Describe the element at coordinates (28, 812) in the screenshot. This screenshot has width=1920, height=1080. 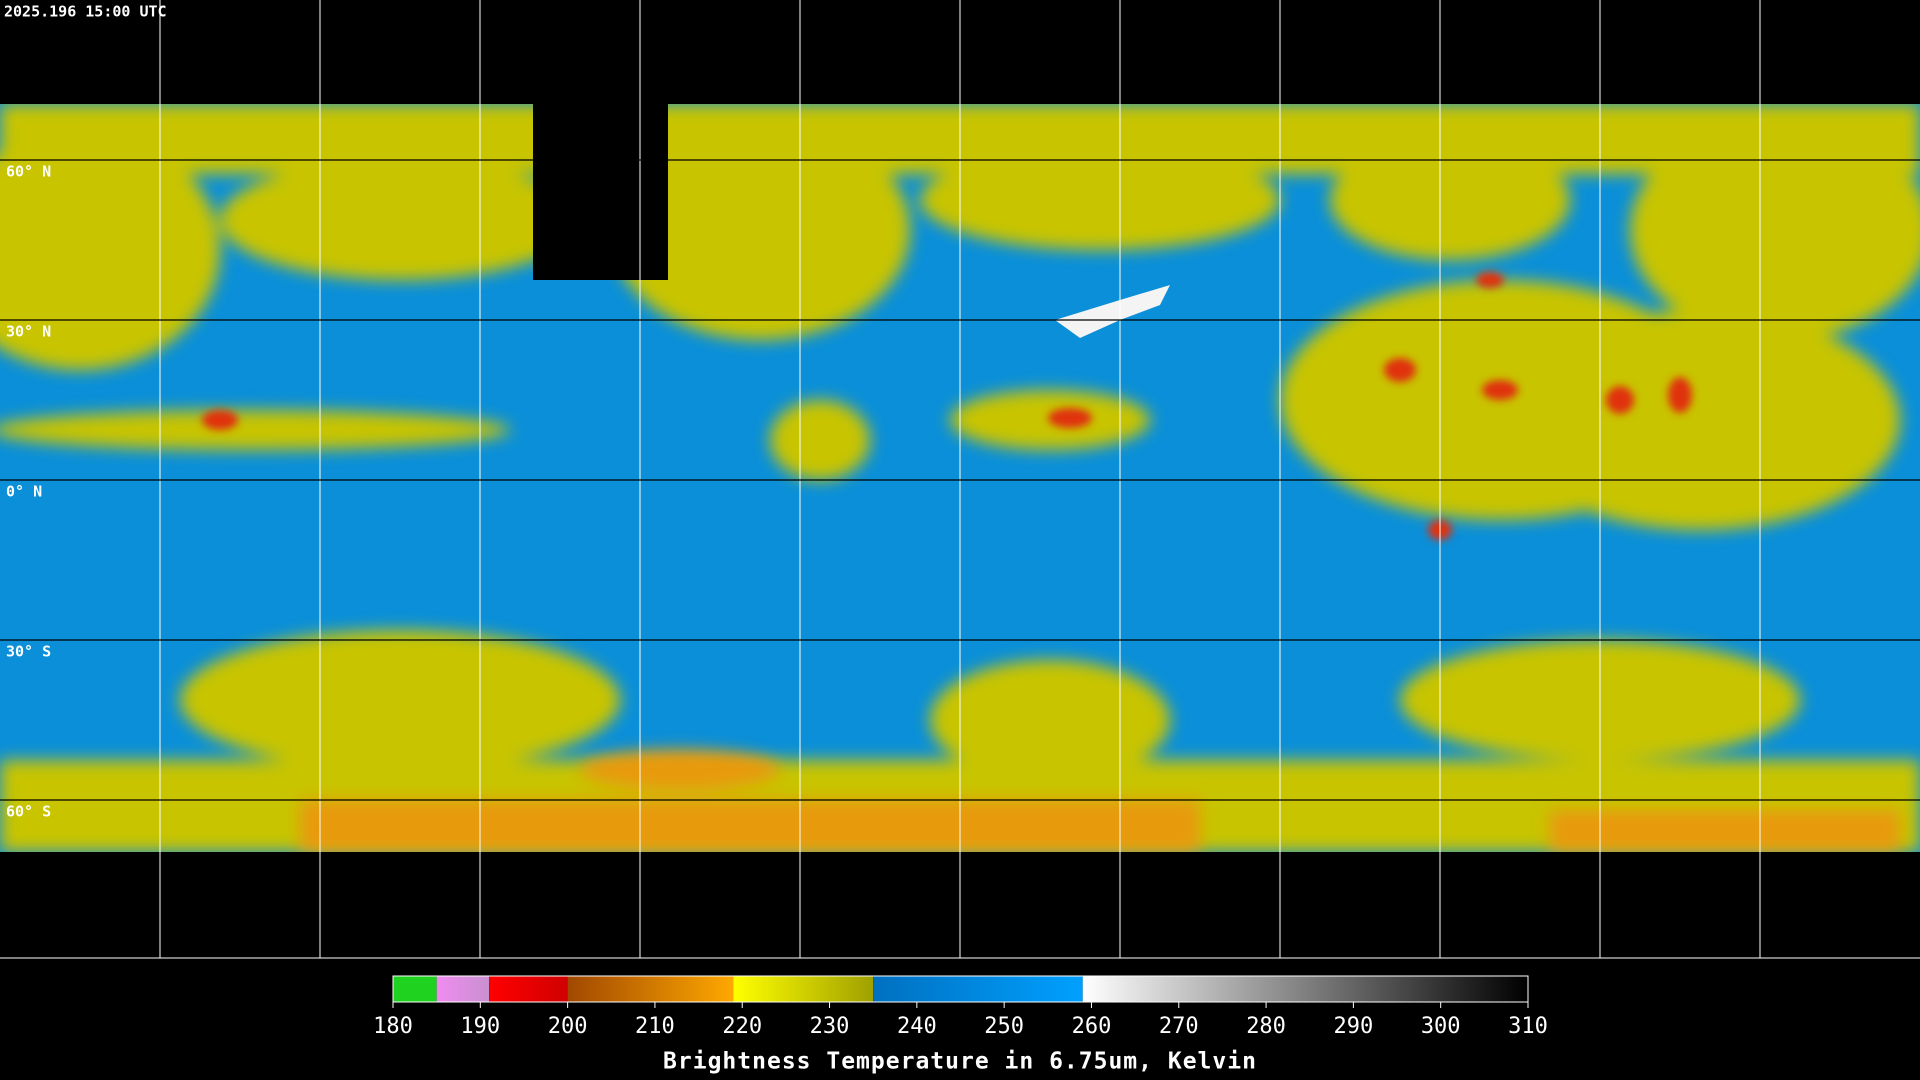
I see `lat-label: 60° S` at that location.